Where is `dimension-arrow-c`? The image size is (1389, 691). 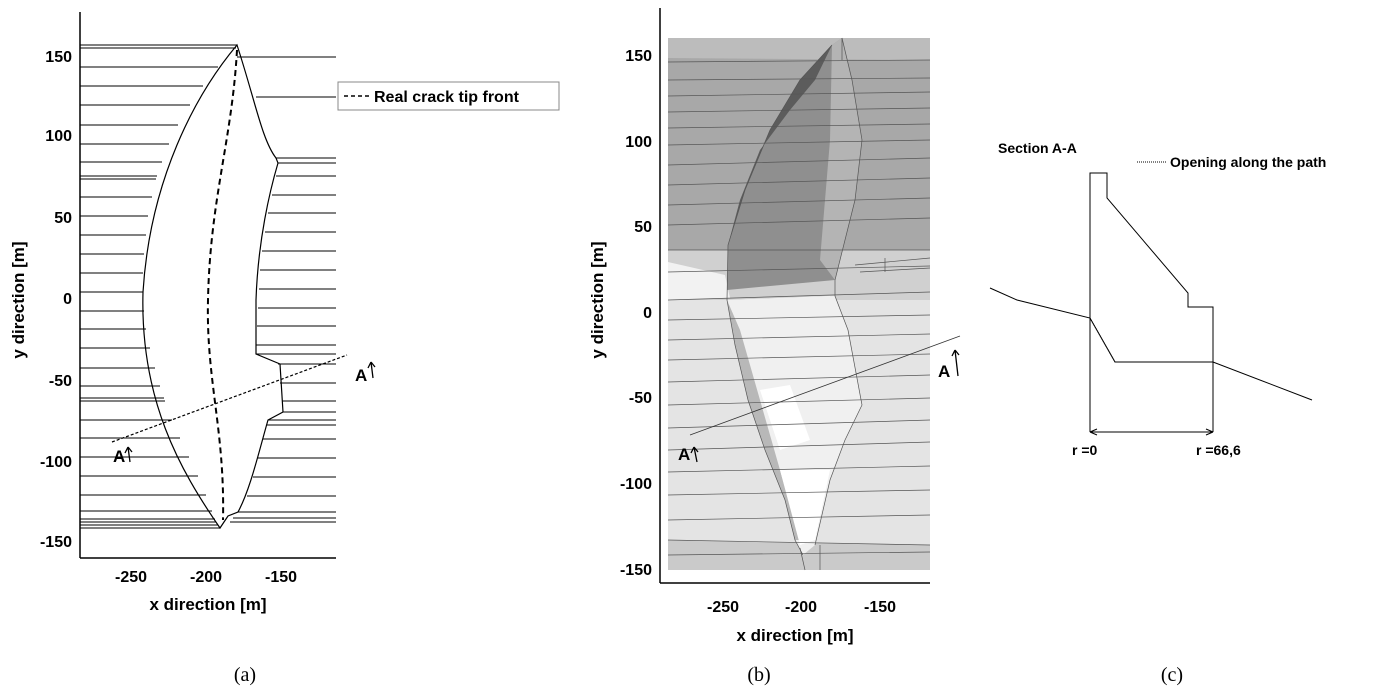
dimension-arrow-c is located at coordinates (1151, 432).